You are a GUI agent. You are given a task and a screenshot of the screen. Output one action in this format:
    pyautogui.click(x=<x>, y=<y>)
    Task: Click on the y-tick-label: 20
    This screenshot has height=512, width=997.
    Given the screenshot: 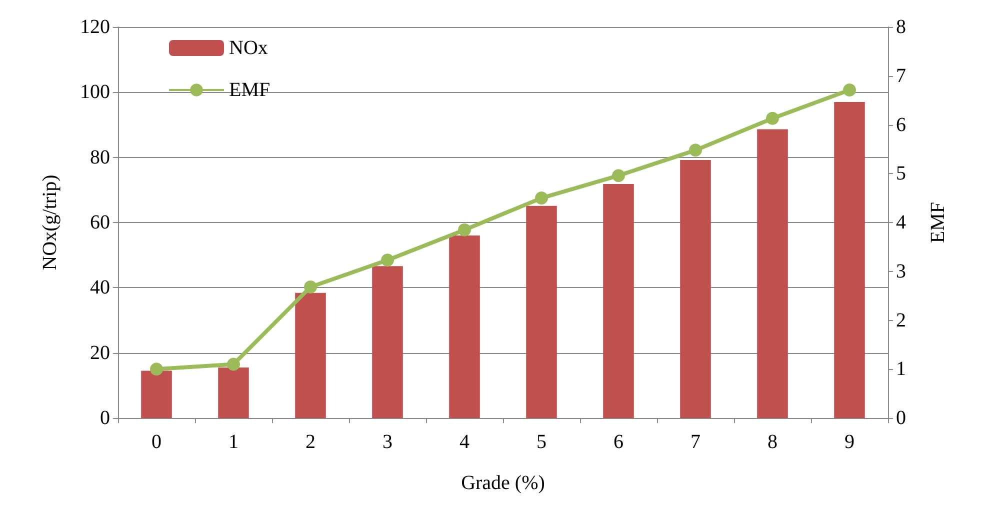 What is the action you would take?
    pyautogui.click(x=100, y=353)
    